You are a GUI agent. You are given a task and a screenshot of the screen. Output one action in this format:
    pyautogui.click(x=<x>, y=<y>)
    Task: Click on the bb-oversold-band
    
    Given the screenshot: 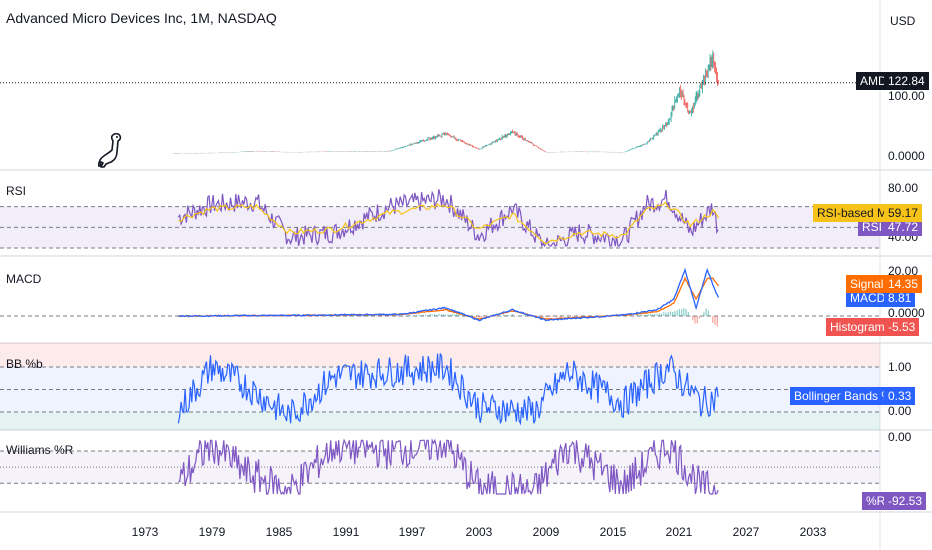 What is the action you would take?
    pyautogui.click(x=440, y=421)
    